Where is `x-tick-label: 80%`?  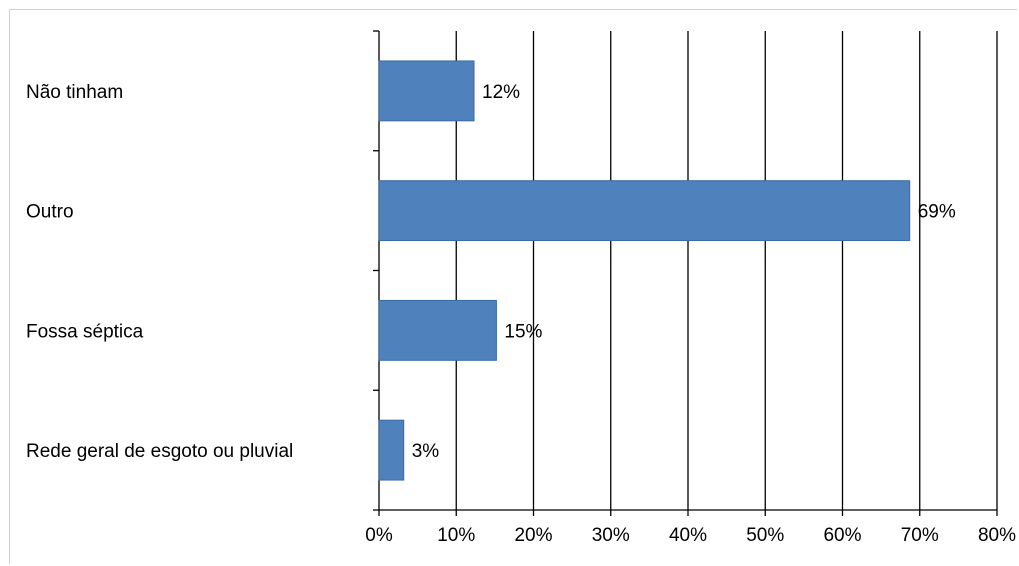 x-tick-label: 80% is located at coordinates (997, 535).